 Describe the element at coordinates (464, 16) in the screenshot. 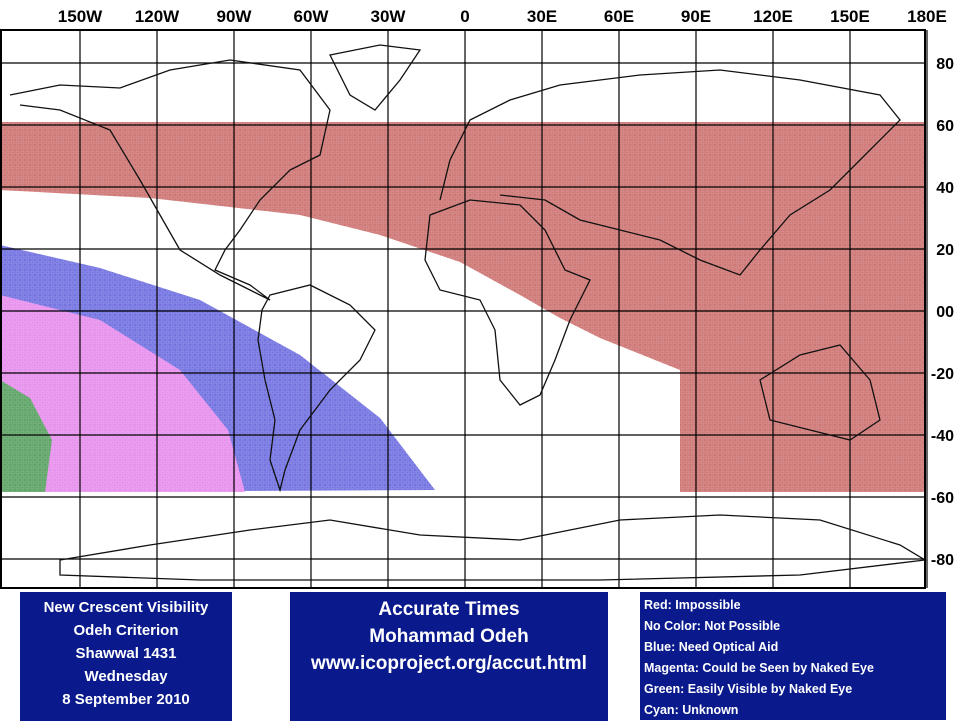

I see `longitude-label: 0` at that location.